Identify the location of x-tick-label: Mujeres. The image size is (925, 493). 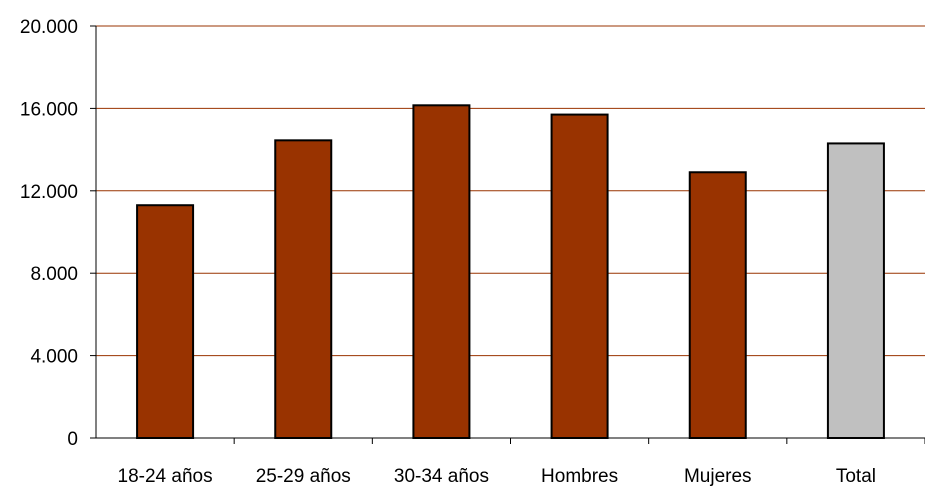
(718, 476).